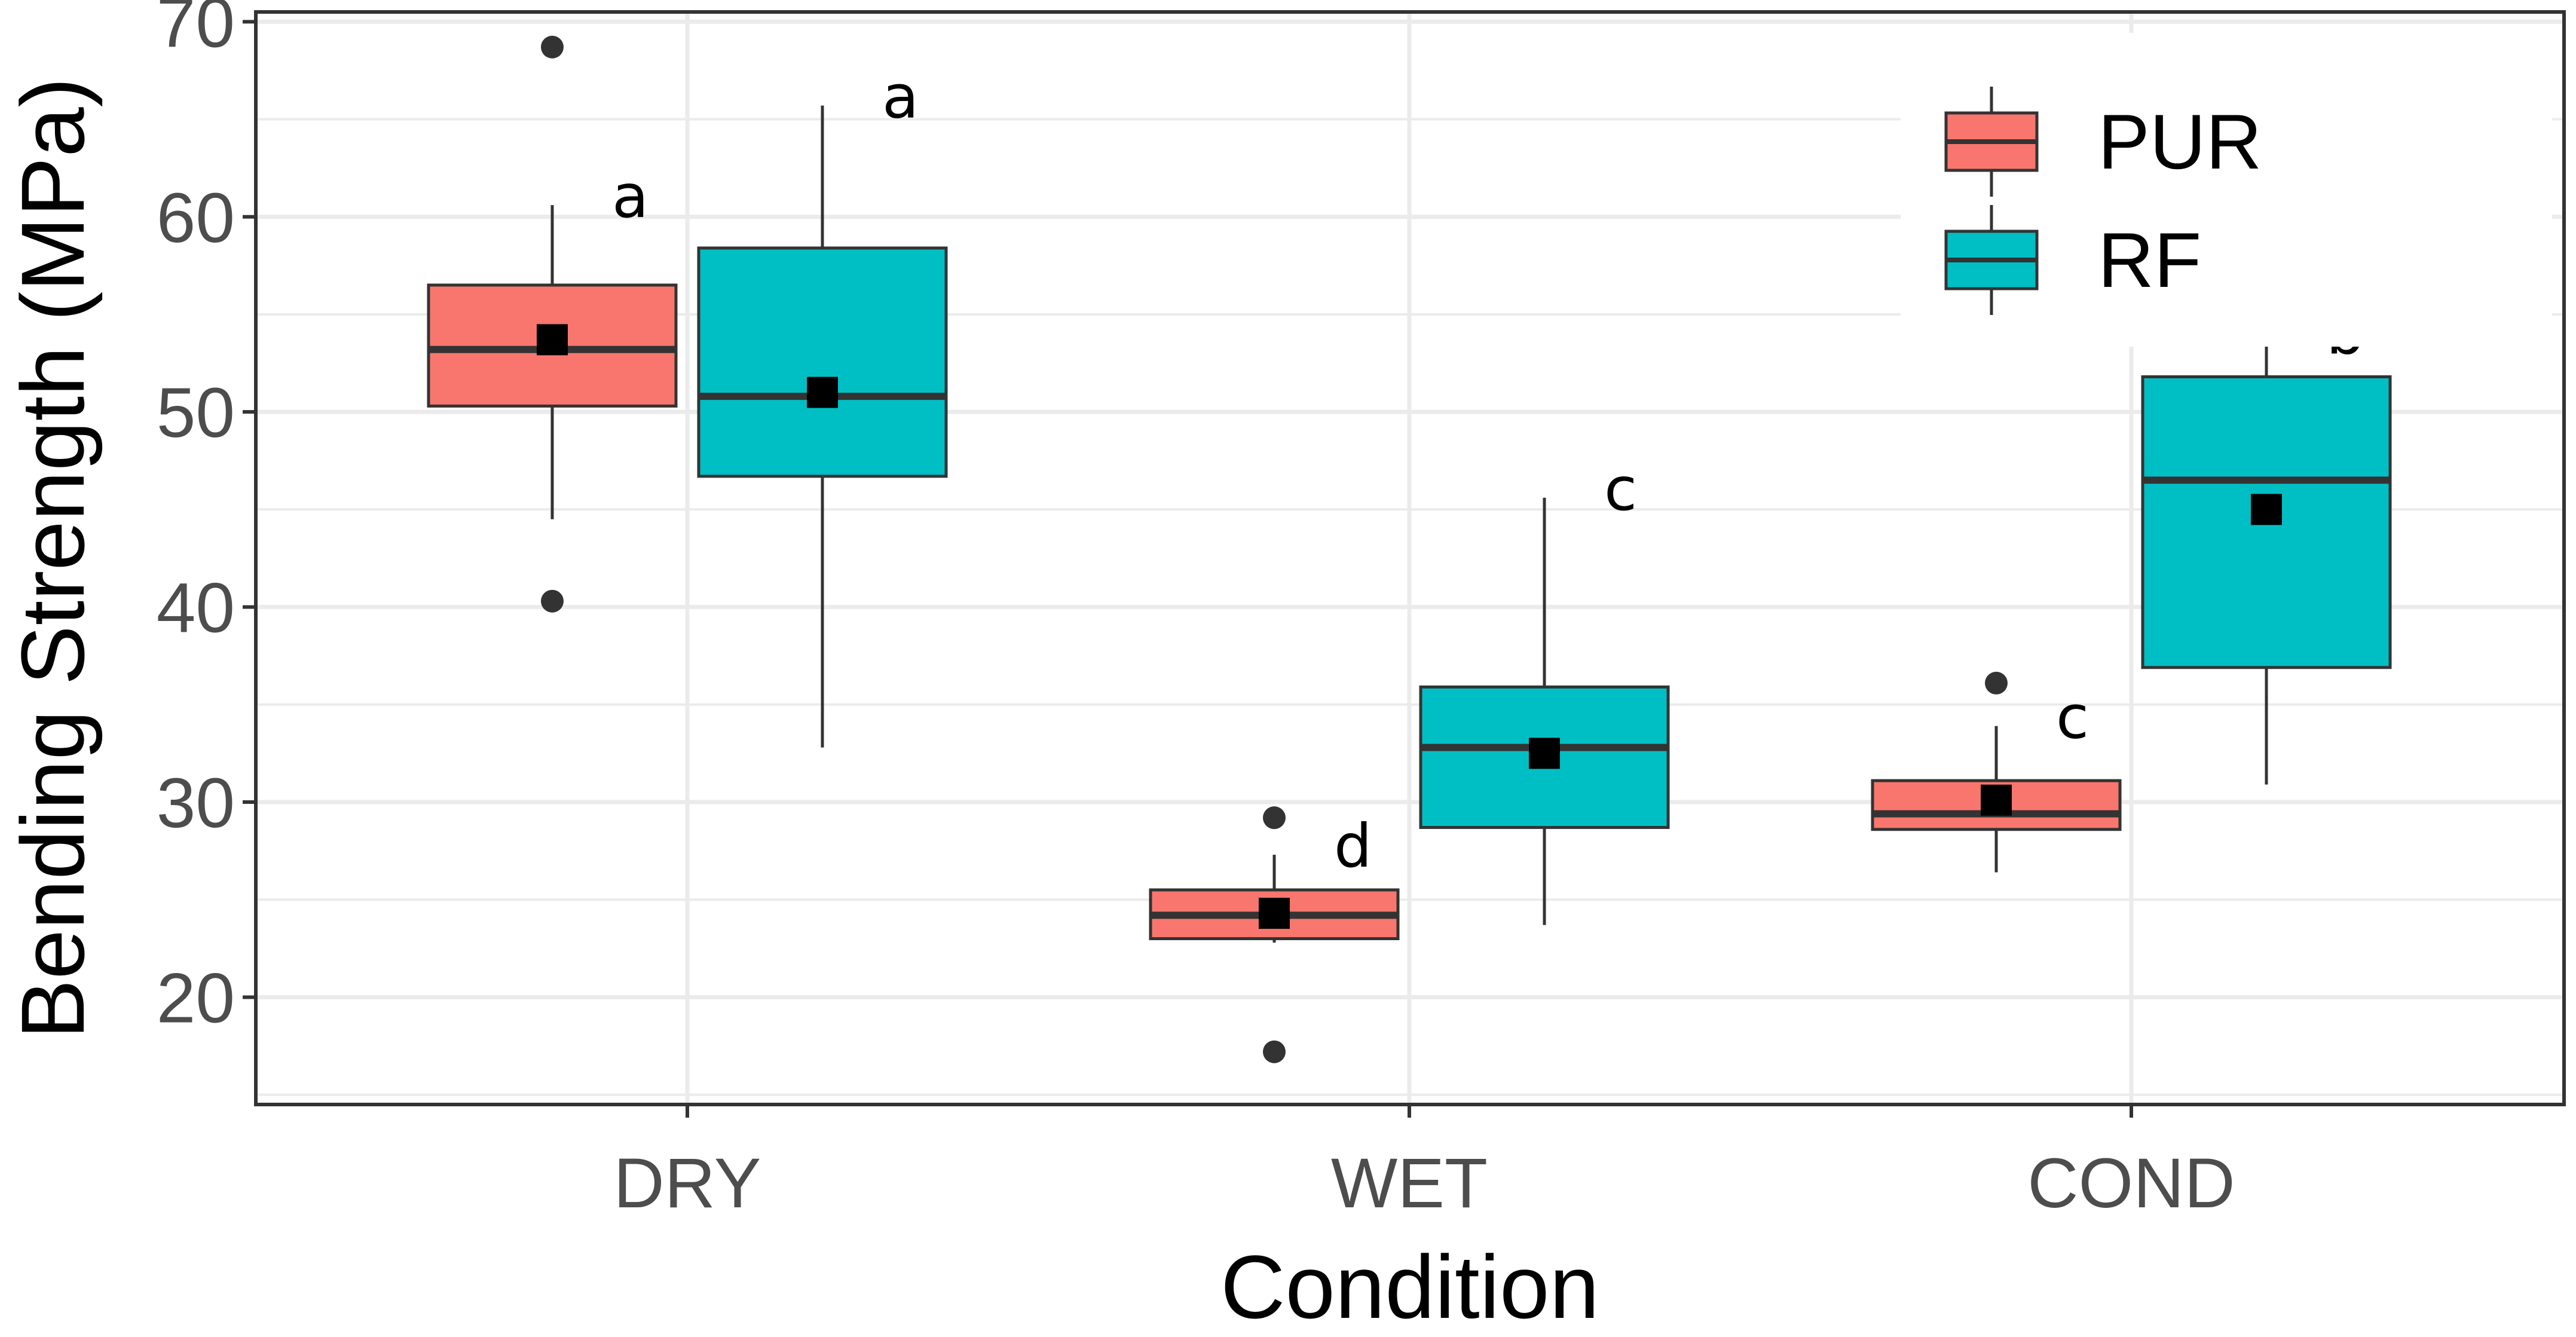  I want to click on y-axis-ticks: 20 30 40 50 60 70, so click(206, 519).